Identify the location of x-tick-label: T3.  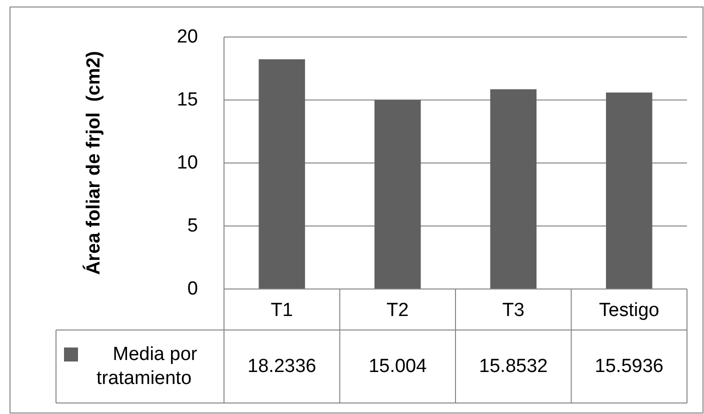
(513, 310).